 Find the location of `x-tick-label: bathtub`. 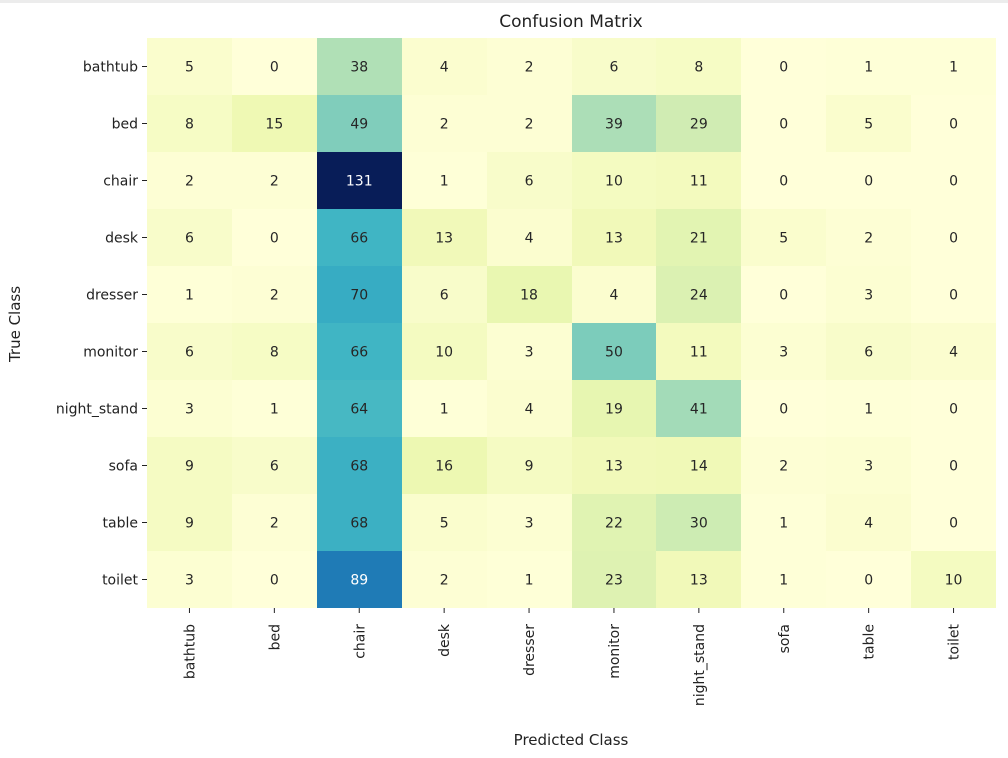

x-tick-label: bathtub is located at coordinates (190, 651).